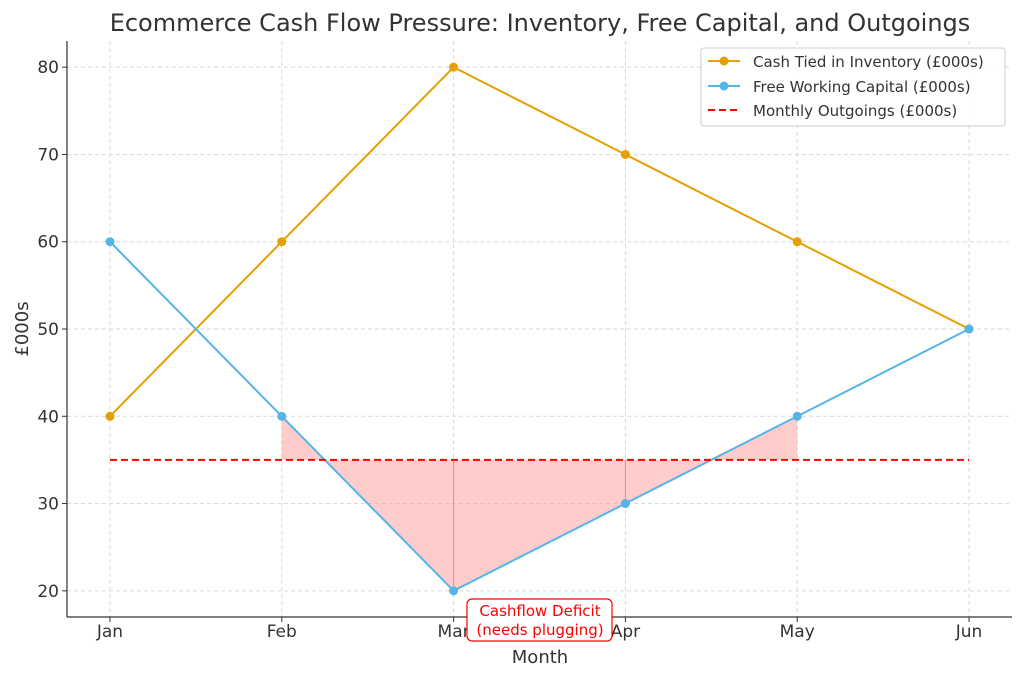  Describe the element at coordinates (48, 243) in the screenshot. I see `y-tick-label: 60` at that location.